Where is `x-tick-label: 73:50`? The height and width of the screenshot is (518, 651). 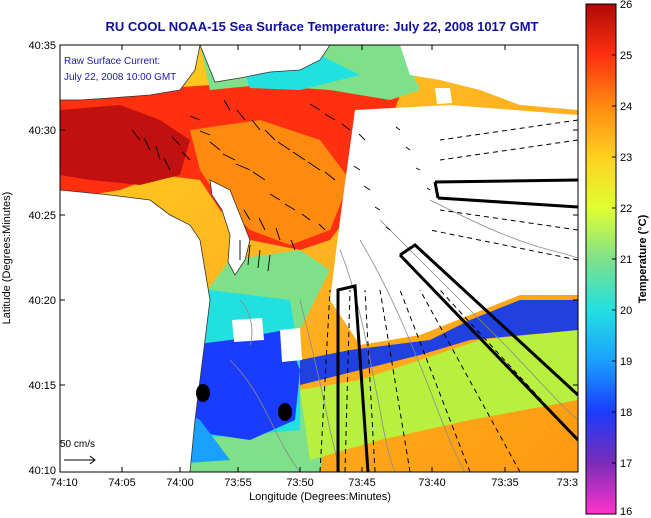 x-tick-label: 73:50 is located at coordinates (300, 483).